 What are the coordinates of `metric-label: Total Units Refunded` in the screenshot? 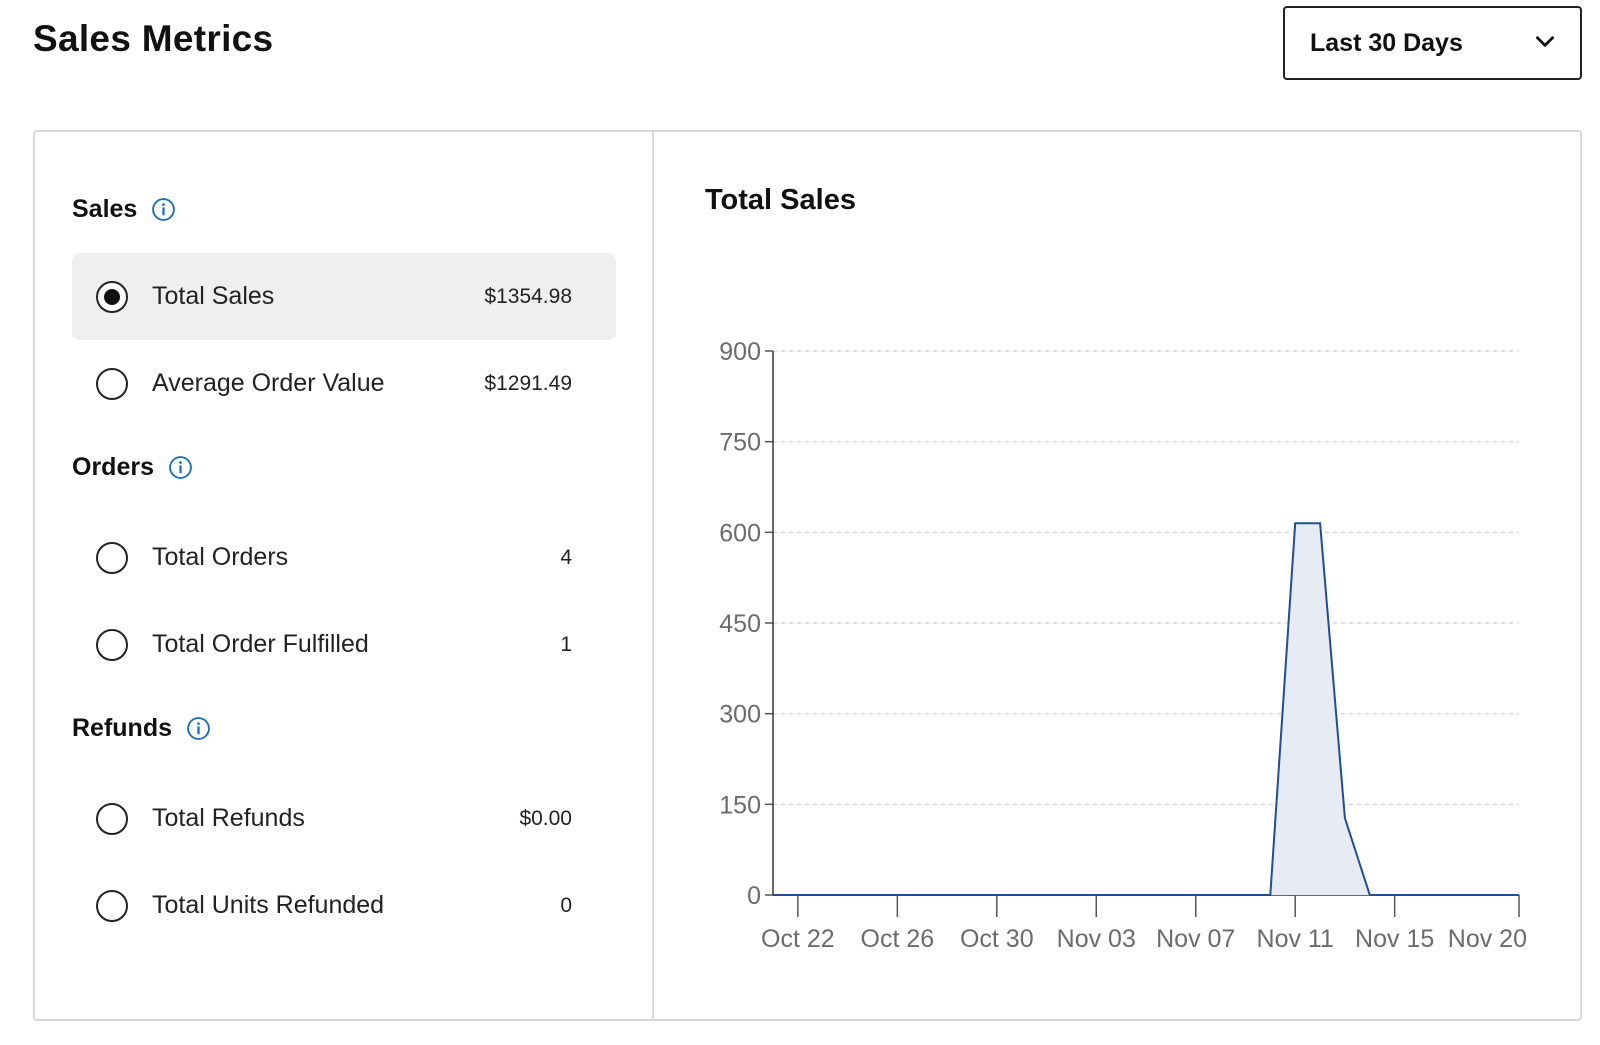 It's located at (268, 905).